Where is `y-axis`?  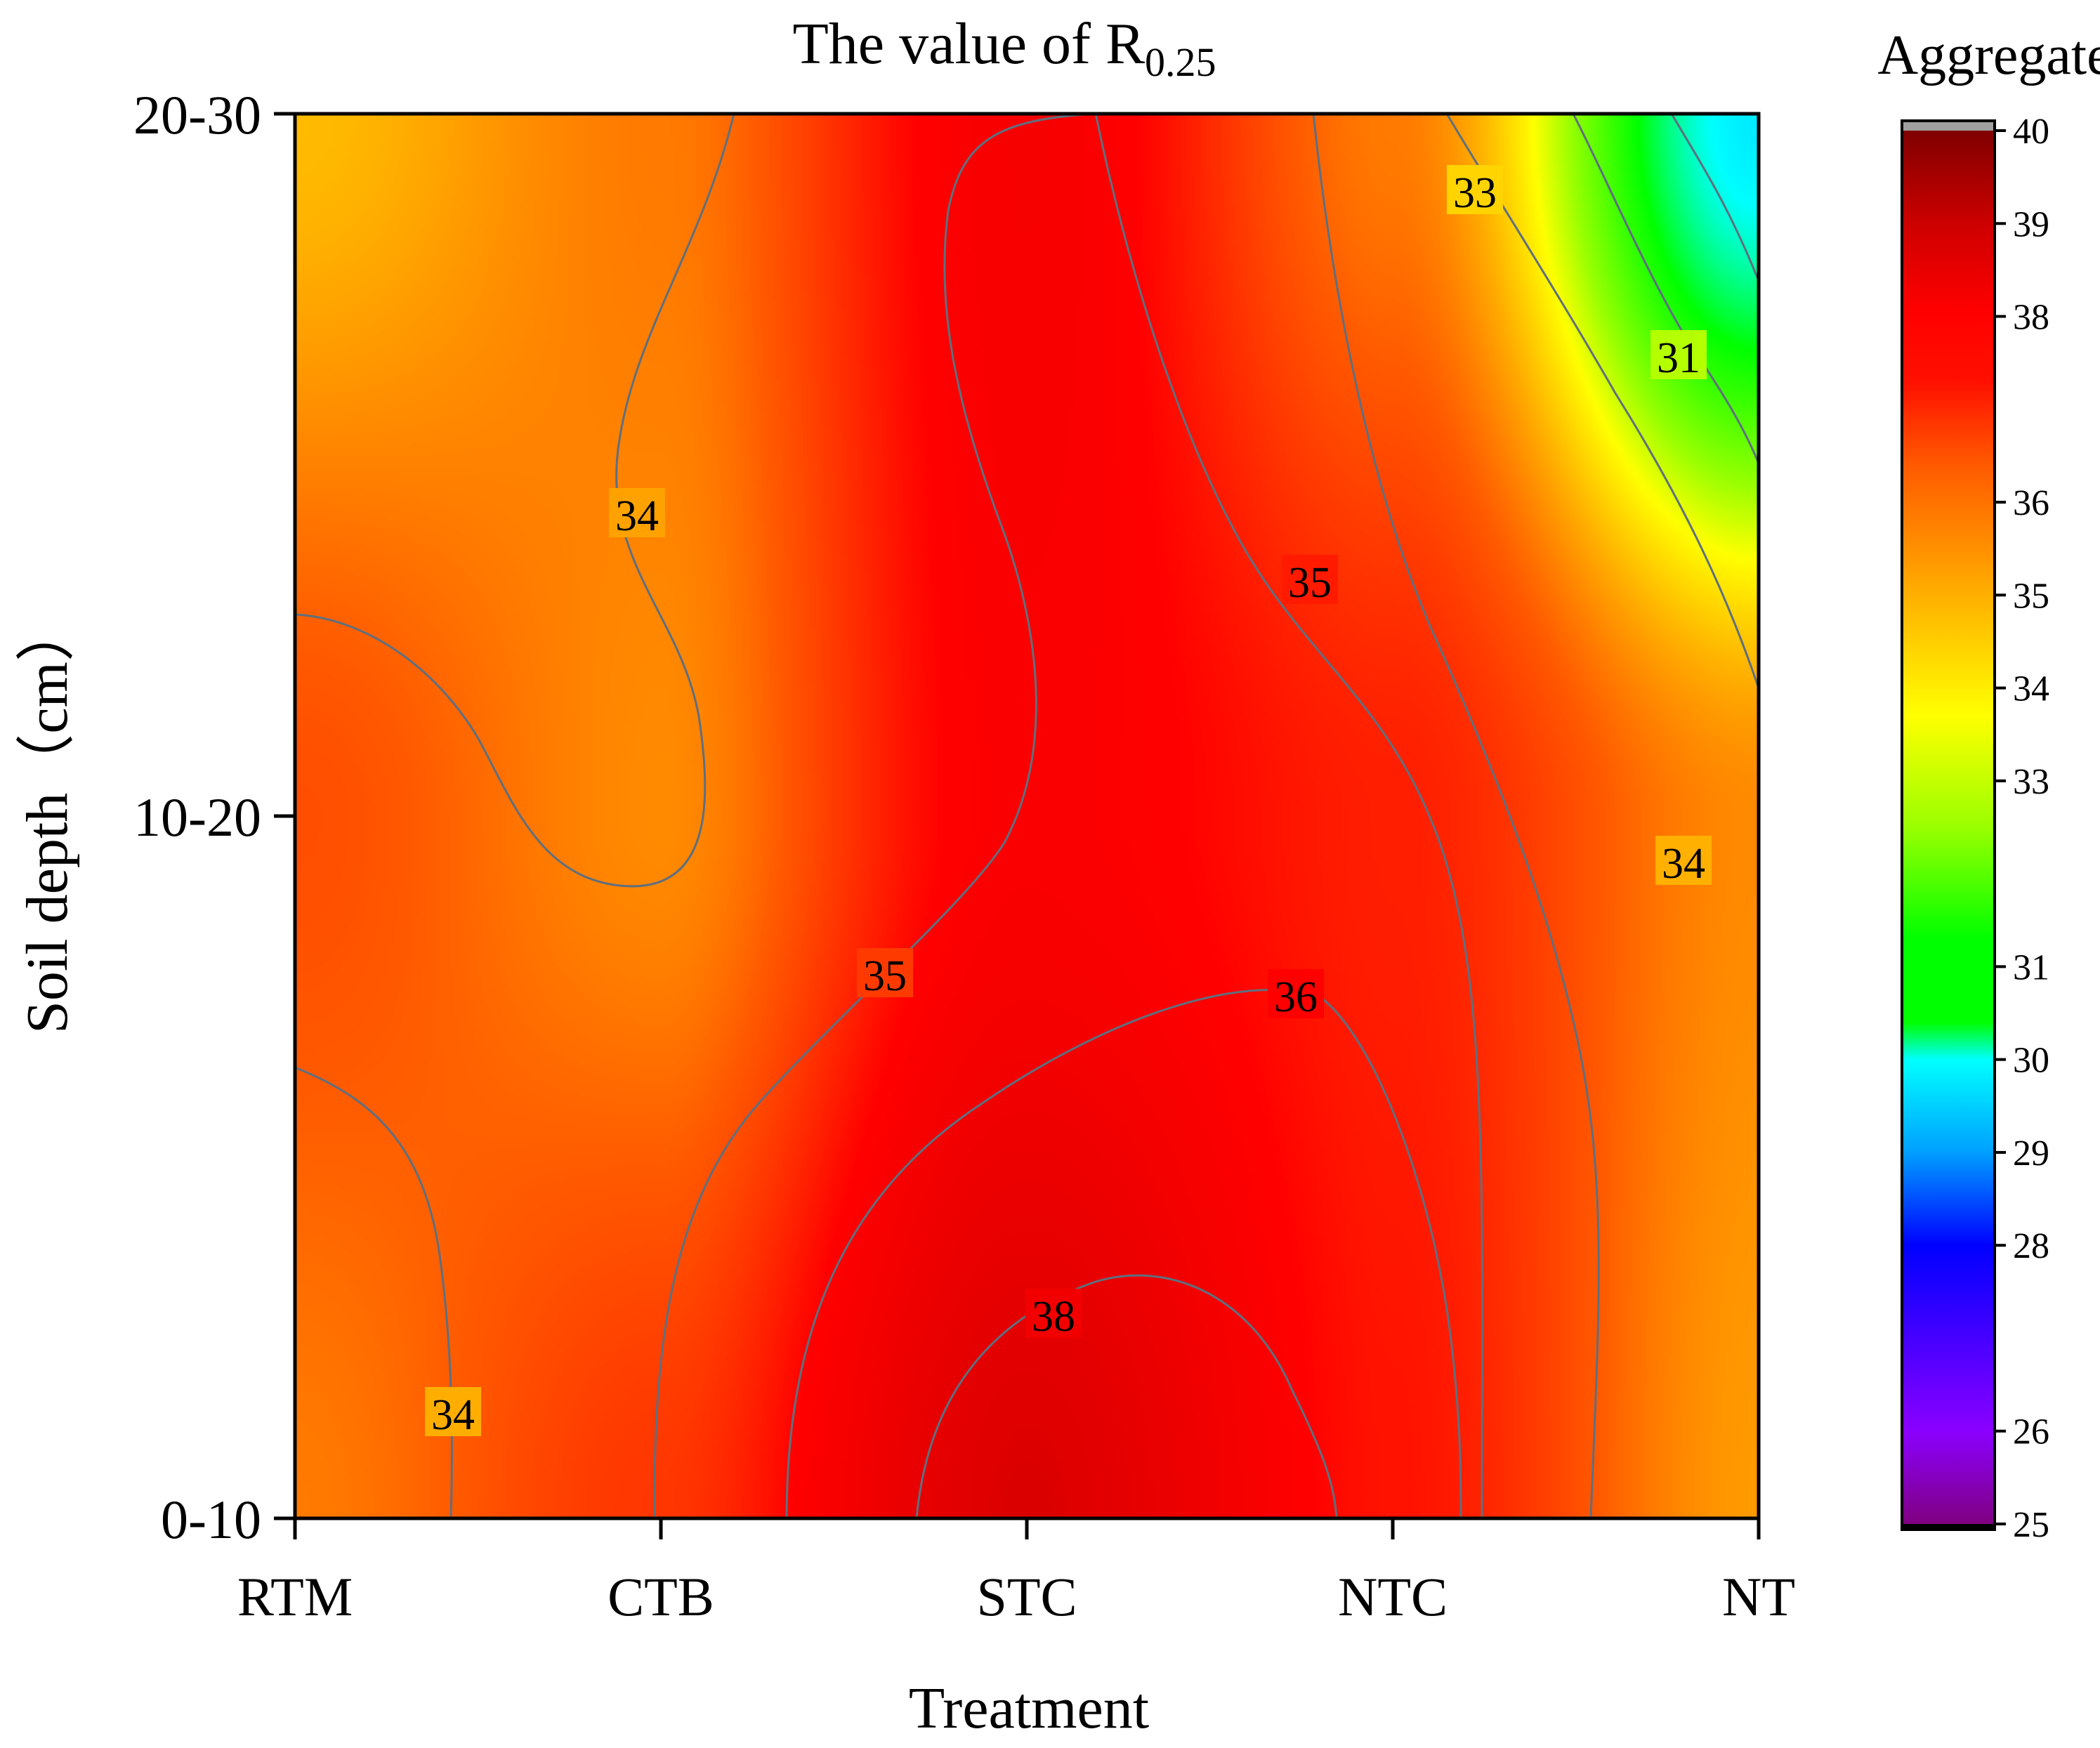 y-axis is located at coordinates (284, 816).